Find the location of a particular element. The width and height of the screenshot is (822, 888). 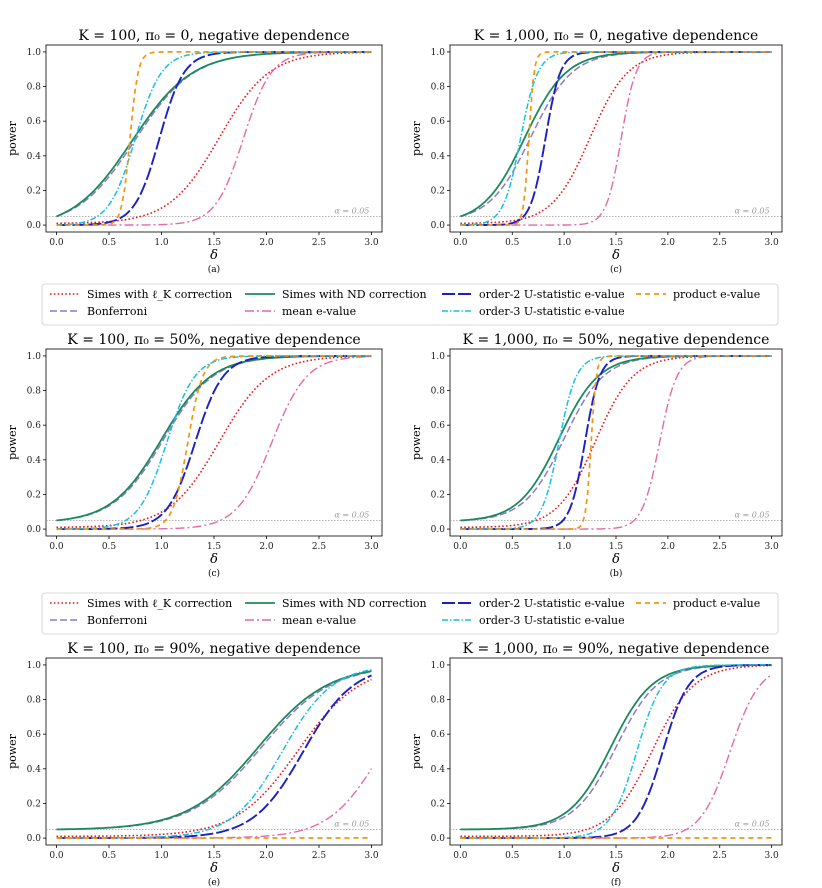

chart-title: K = 100, π₀ = 50%, negative dependence is located at coordinates (213, 340).